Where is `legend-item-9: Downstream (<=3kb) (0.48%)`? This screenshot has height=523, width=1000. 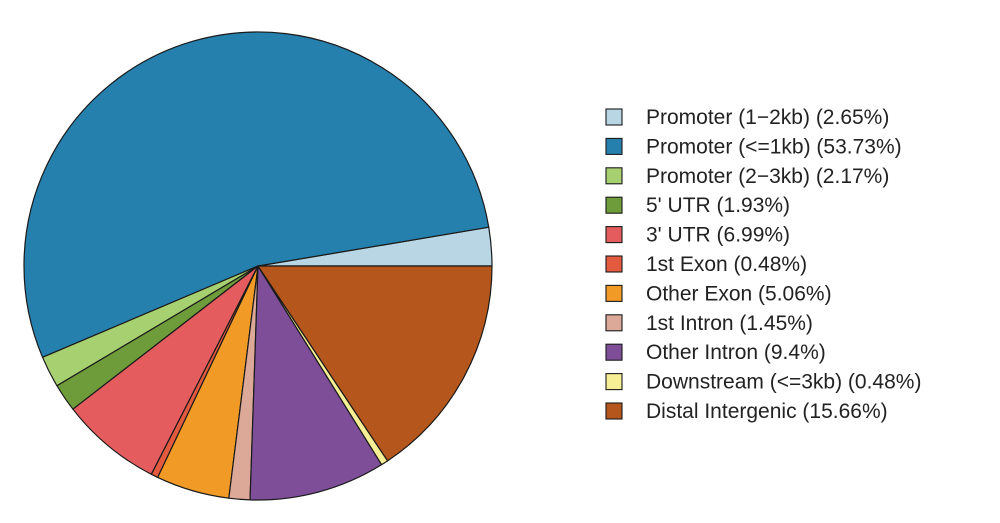 legend-item-9: Downstream (<=3kb) (0.48%) is located at coordinates (763, 382).